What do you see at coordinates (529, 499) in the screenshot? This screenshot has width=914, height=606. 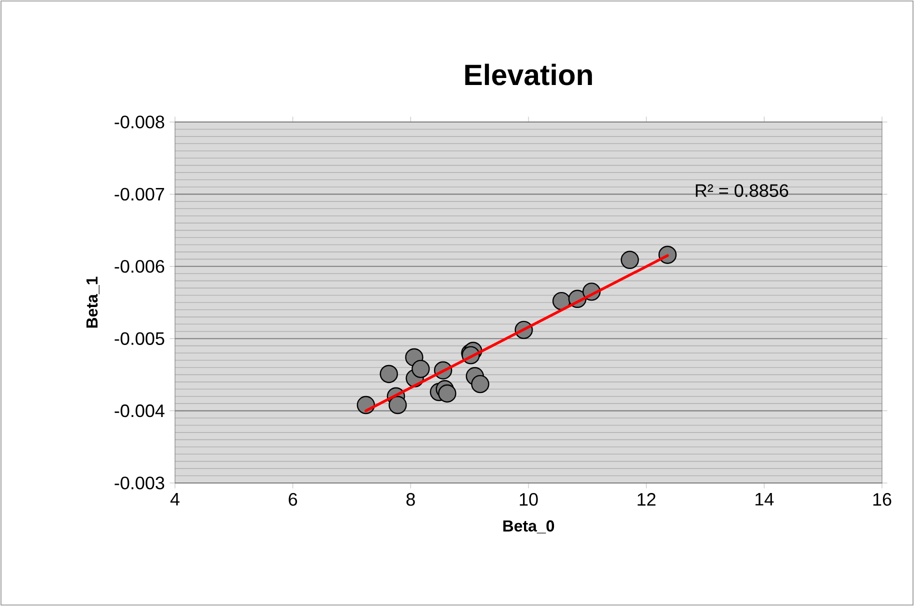 I see `x-tick-label: 10` at bounding box center [529, 499].